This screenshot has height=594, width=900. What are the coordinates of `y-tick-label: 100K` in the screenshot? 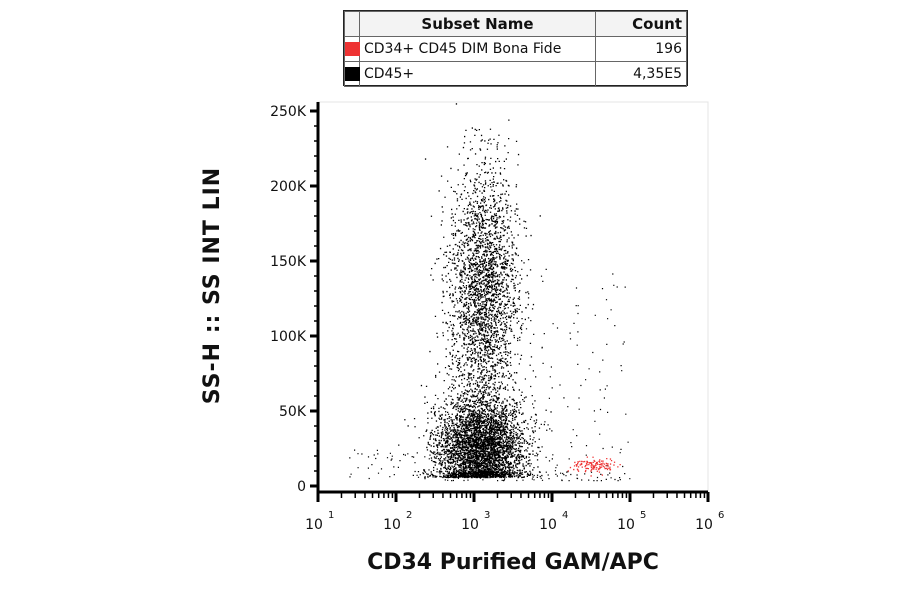 It's located at (288, 337).